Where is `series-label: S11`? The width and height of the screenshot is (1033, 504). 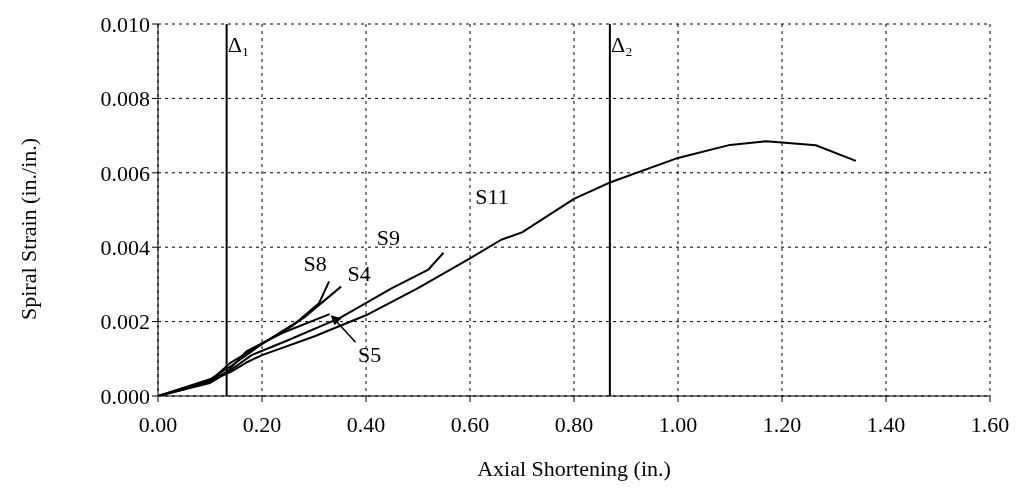 series-label: S11 is located at coordinates (492, 197).